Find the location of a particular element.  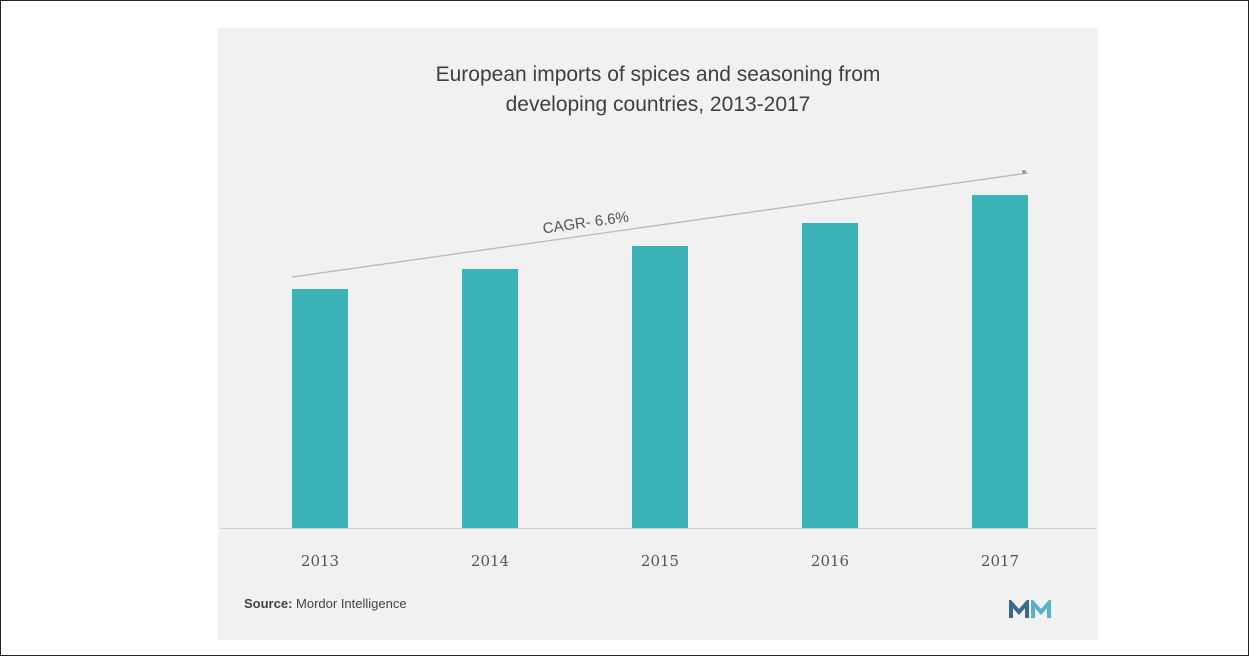

source-label: Source: is located at coordinates (268, 603).